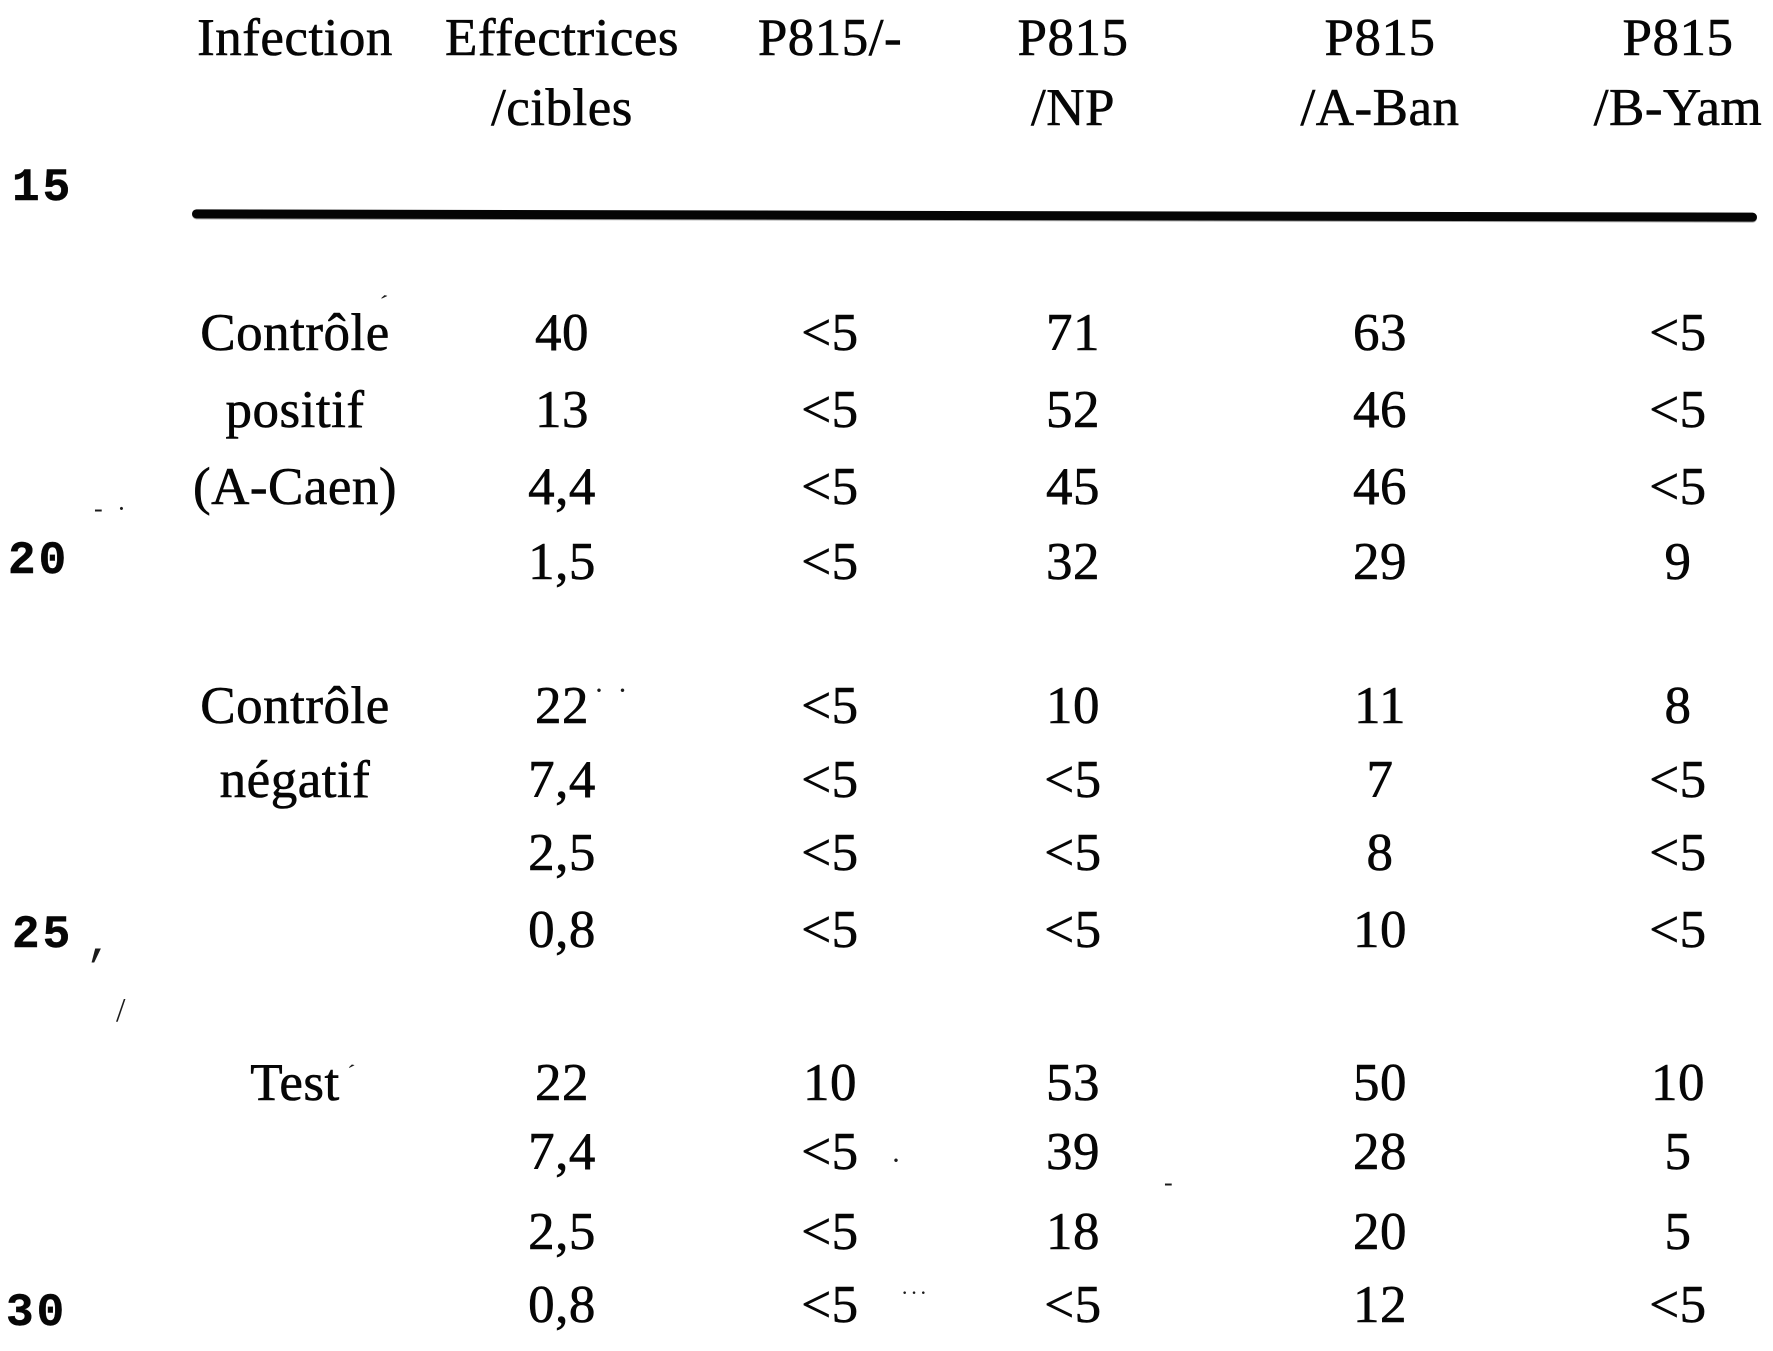 This screenshot has height=1351, width=1773. I want to click on data-cell: 53, so click(1073, 1083).